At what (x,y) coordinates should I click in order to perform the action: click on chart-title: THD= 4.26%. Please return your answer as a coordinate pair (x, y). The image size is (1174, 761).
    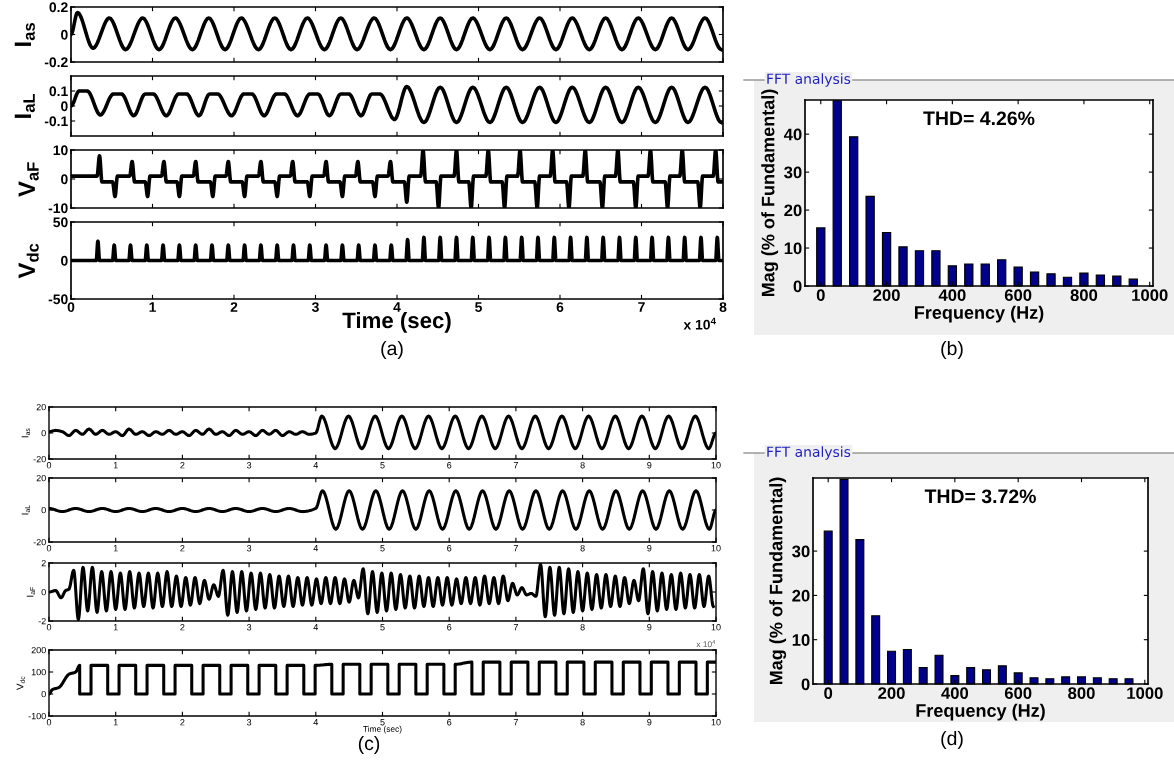
    Looking at the image, I should click on (979, 118).